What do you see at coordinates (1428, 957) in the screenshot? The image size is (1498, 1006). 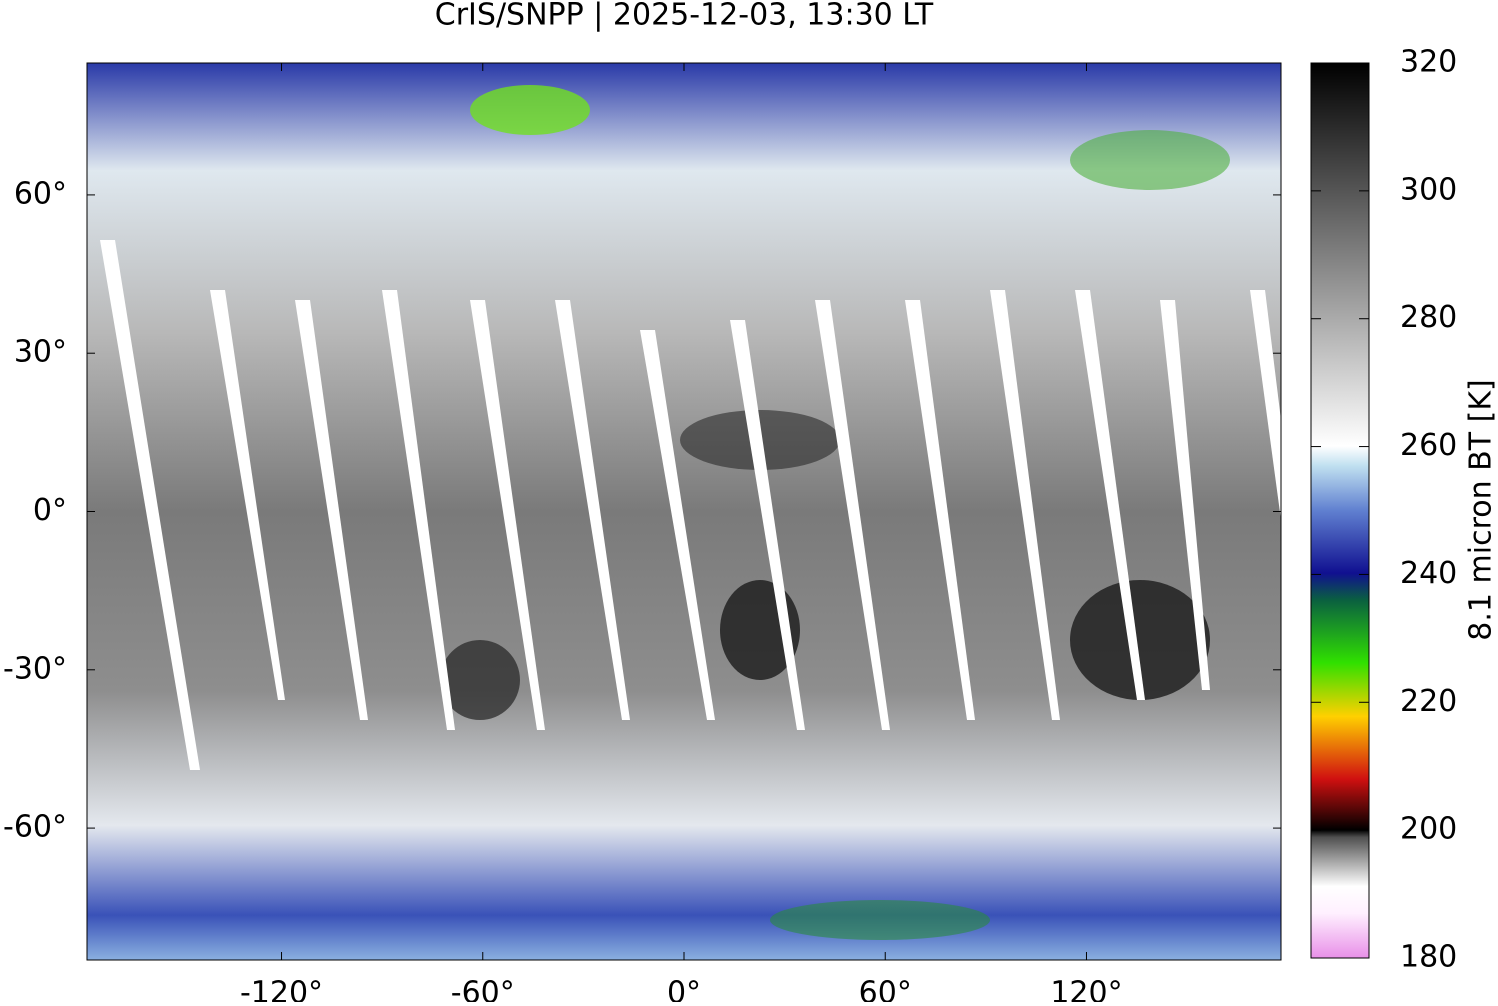 I see `colorbar-tick-label: 180` at bounding box center [1428, 957].